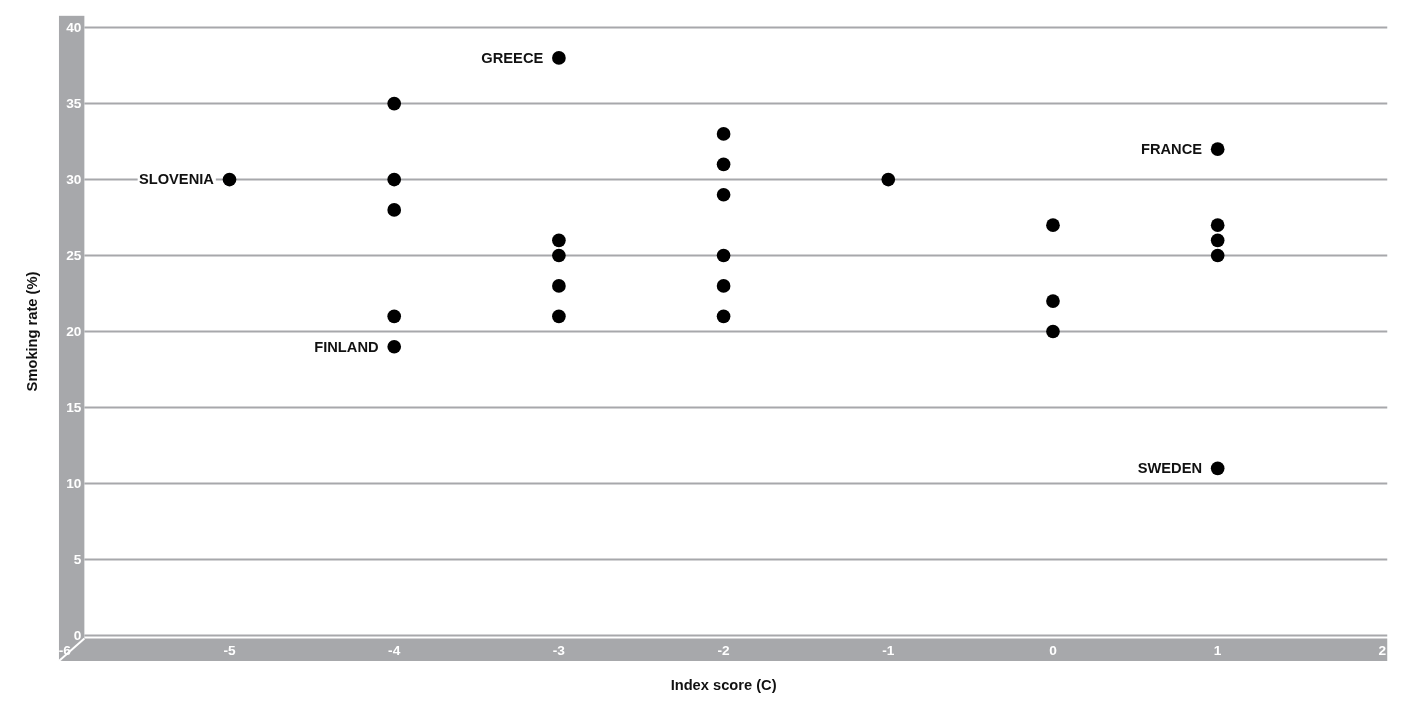  Describe the element at coordinates (512, 57) in the screenshot. I see `annotation: GREECE` at that location.